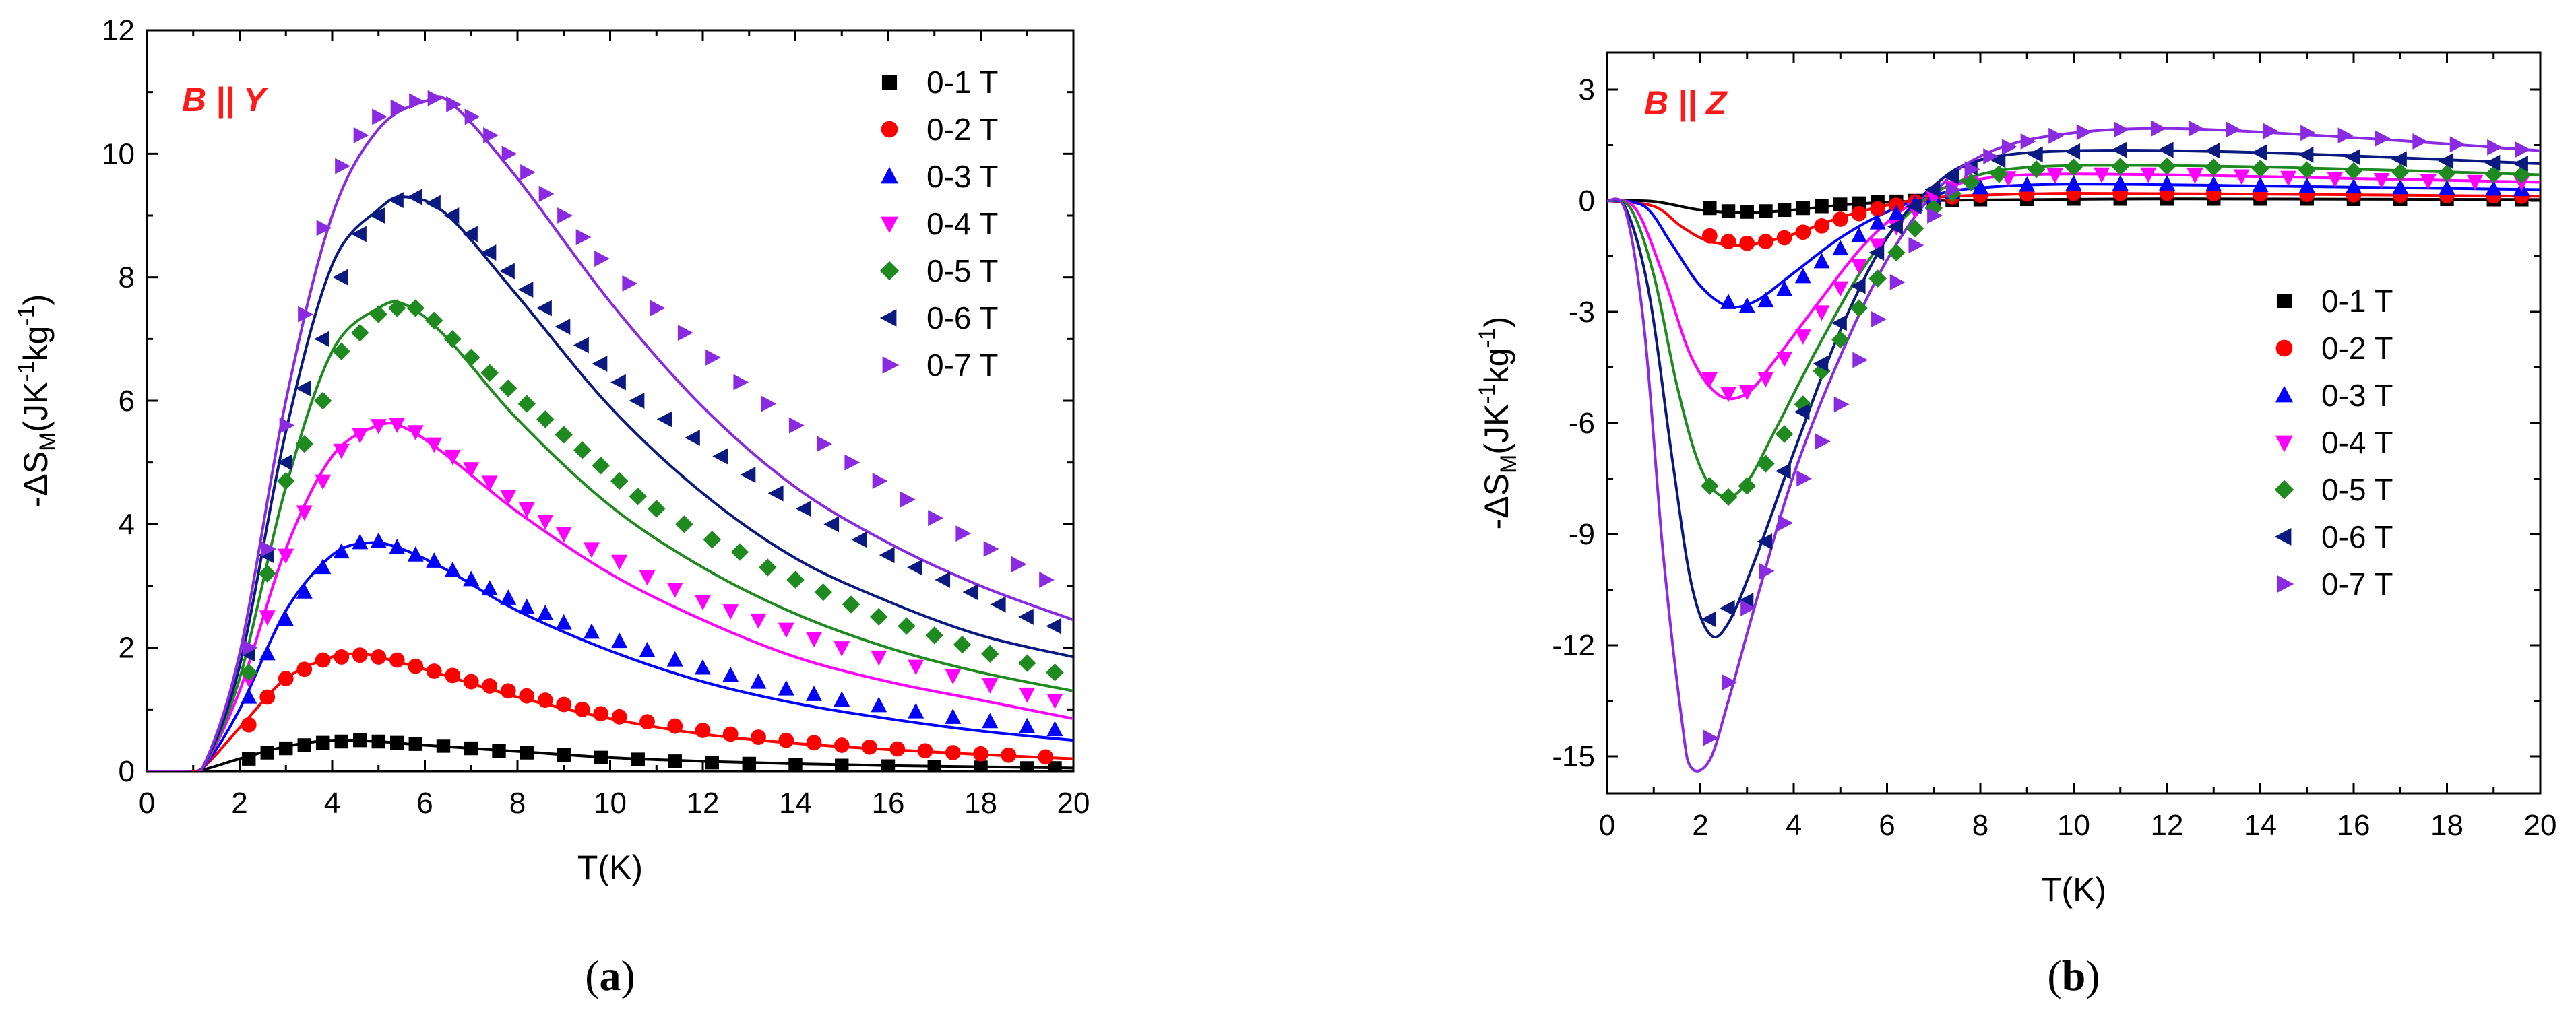 The width and height of the screenshot is (2576, 1017). What do you see at coordinates (424, 803) in the screenshot?
I see `x-tick-label: 6` at bounding box center [424, 803].